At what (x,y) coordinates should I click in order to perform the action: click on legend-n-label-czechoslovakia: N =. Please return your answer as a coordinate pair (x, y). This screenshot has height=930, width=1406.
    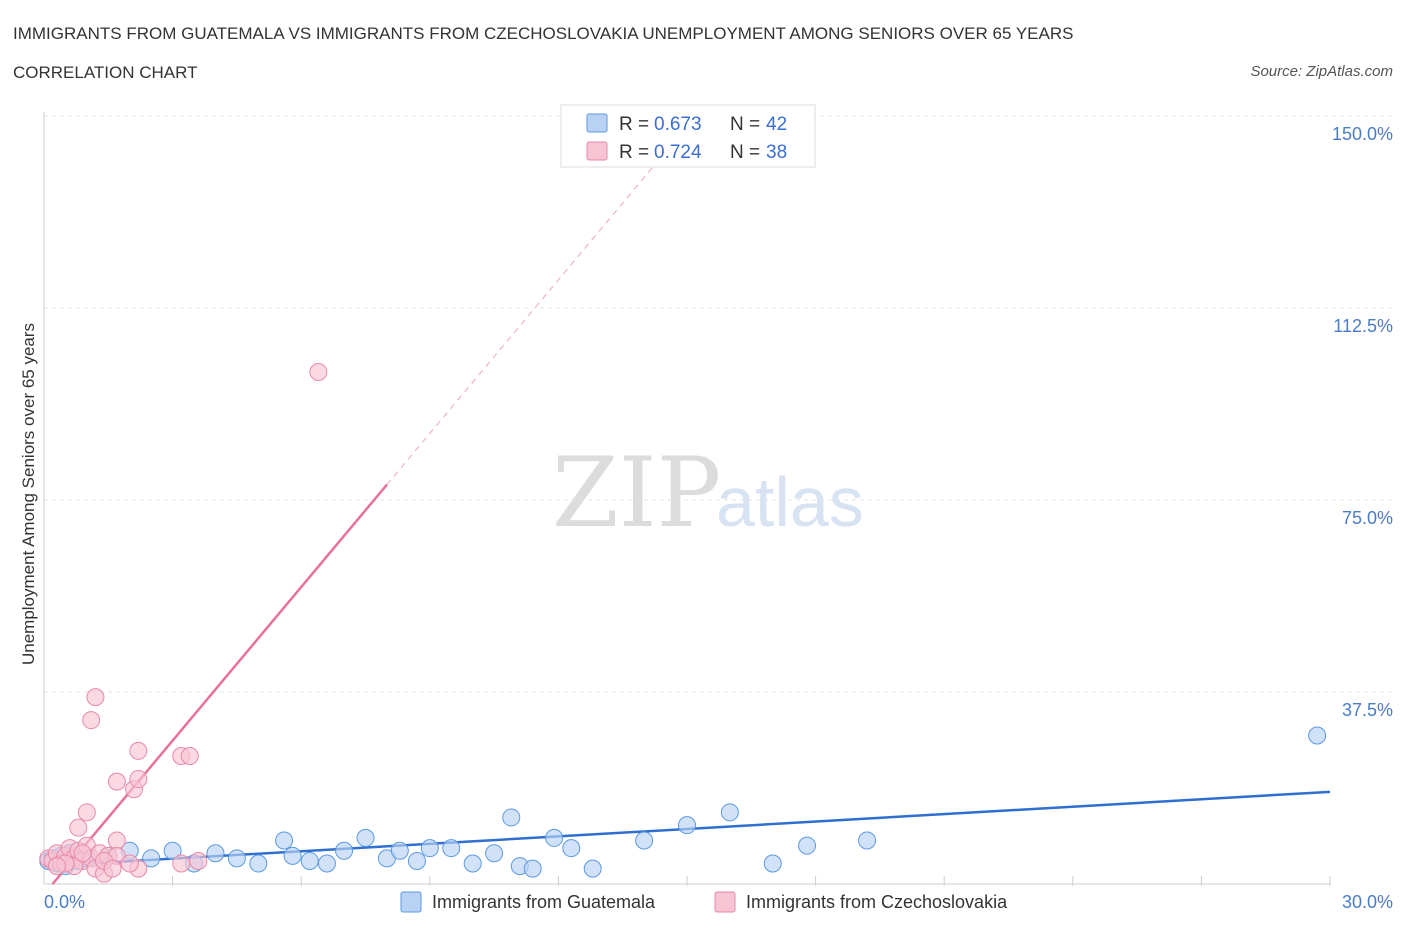
    Looking at the image, I should click on (745, 152).